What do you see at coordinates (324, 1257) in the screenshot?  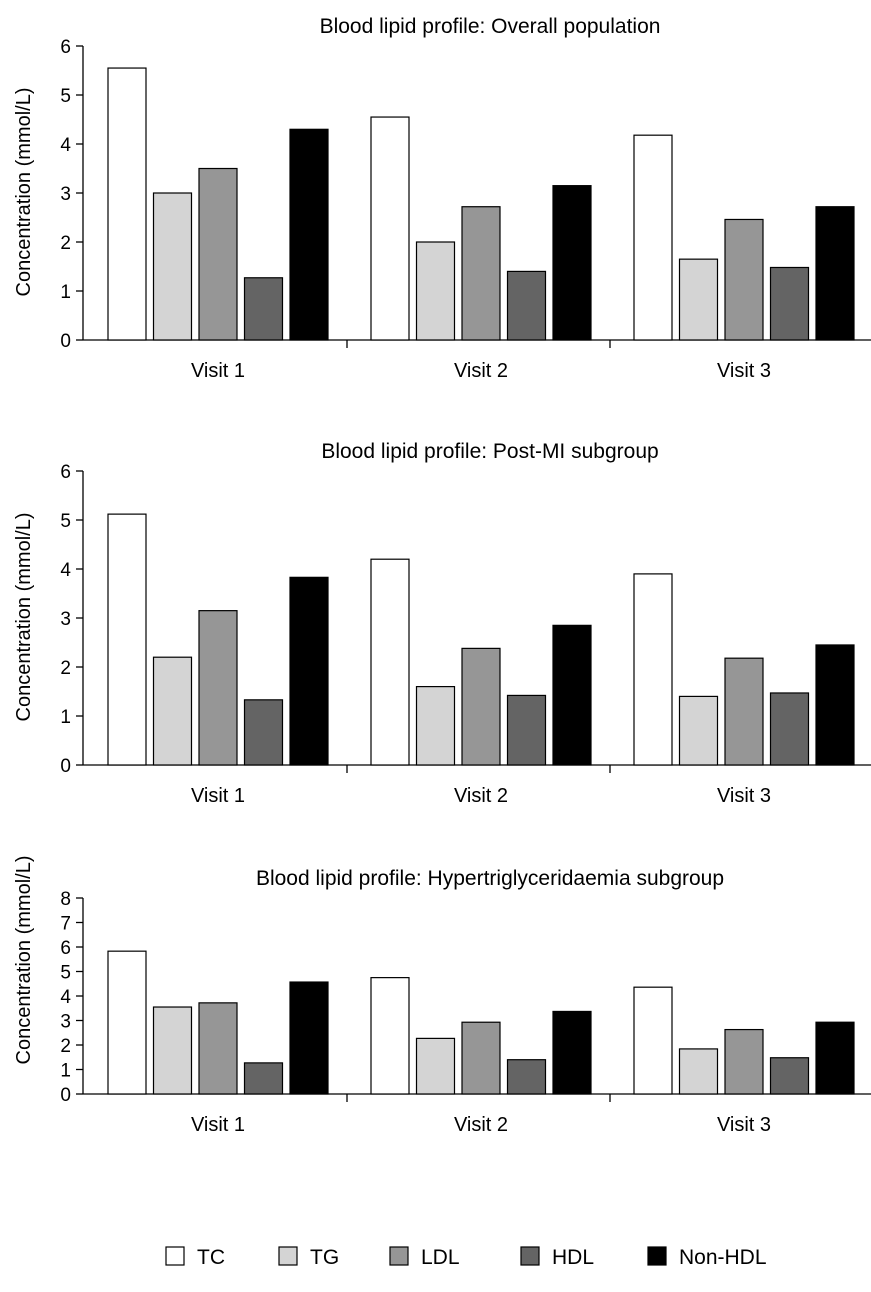 I see `legend-label-tg: TG` at bounding box center [324, 1257].